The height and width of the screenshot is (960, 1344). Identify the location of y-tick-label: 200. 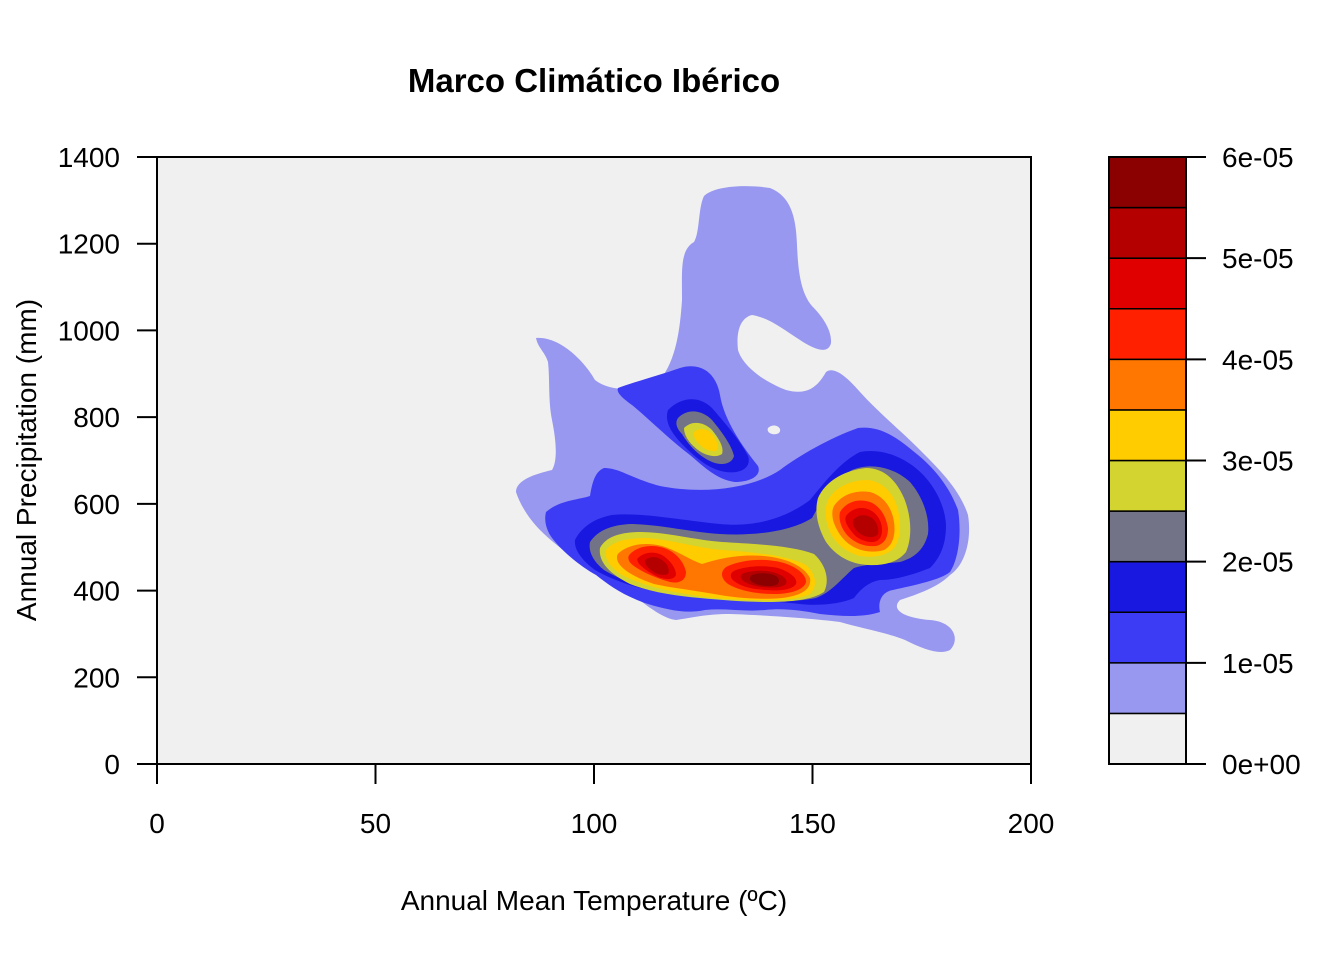
(96, 677).